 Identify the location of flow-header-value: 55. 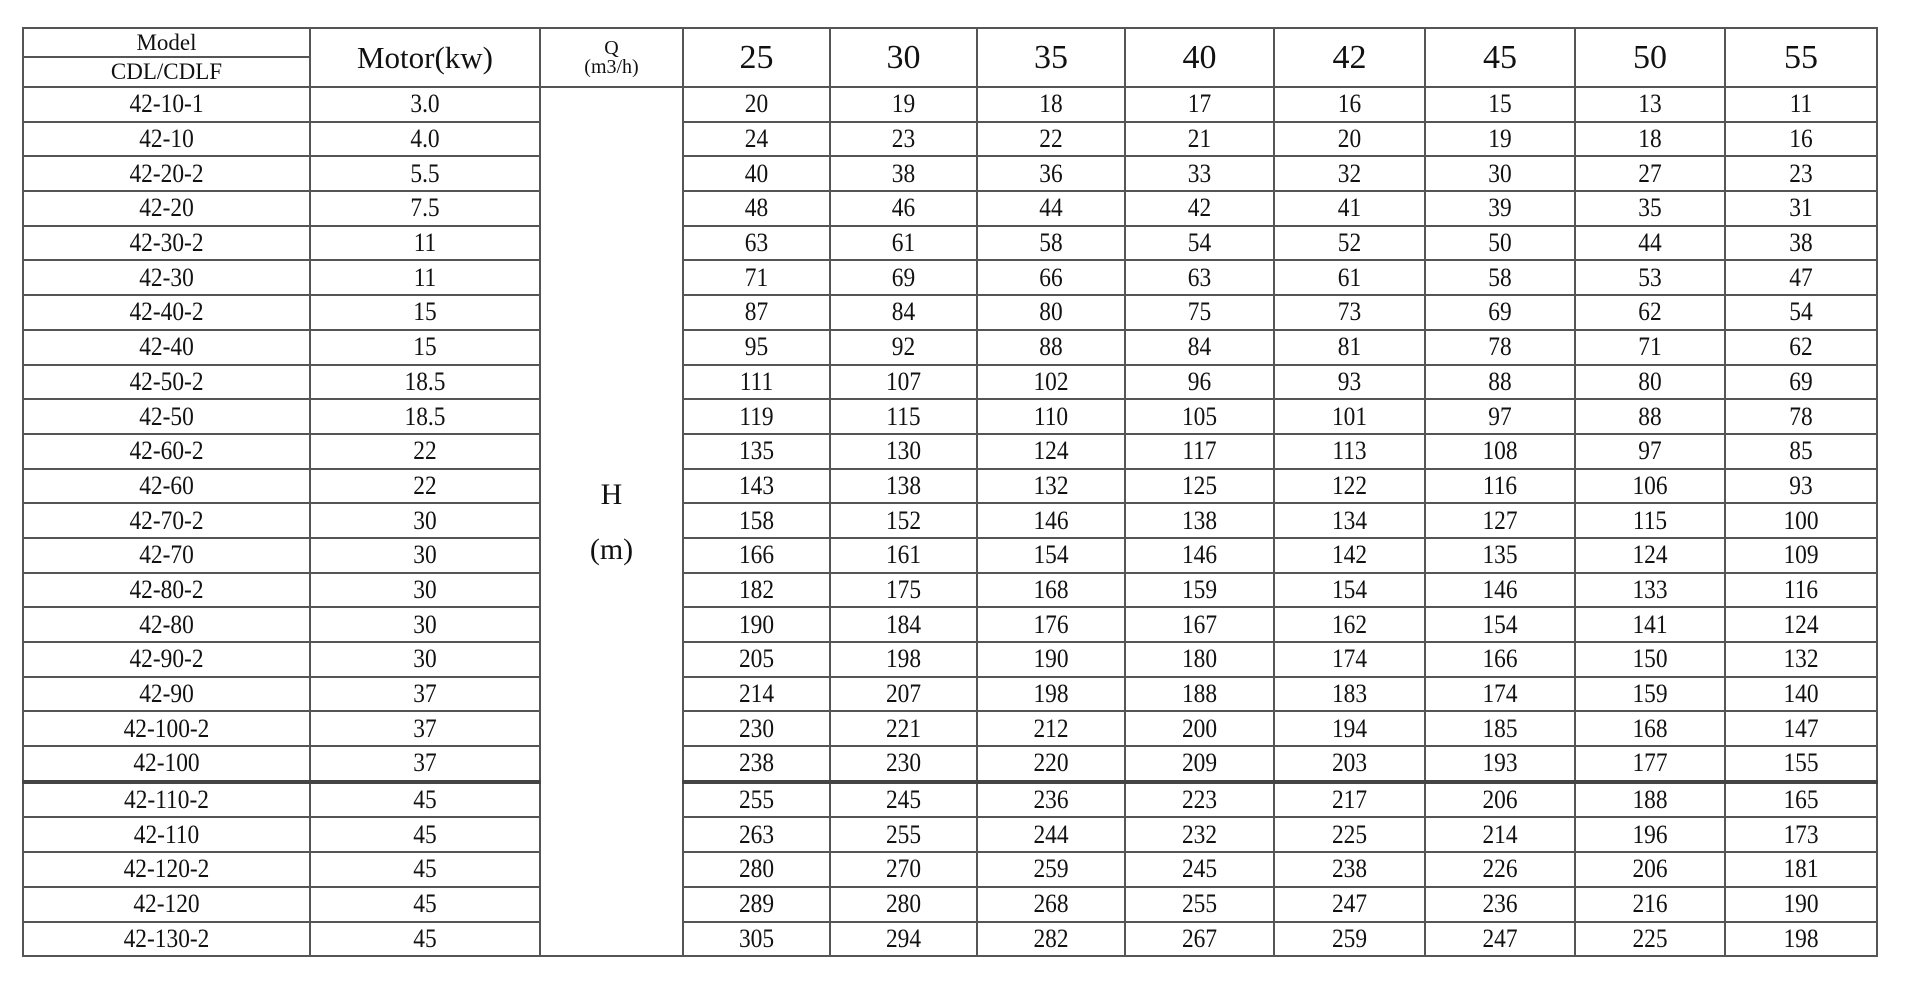
(1801, 57).